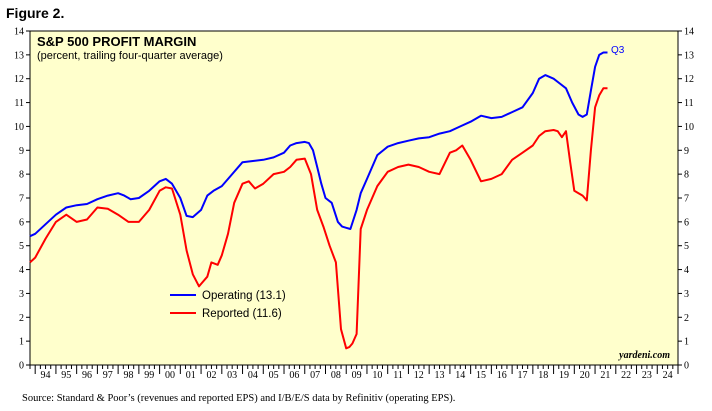  I want to click on chart-subtitle: (percent, trailing four-quarter average), so click(130, 56).